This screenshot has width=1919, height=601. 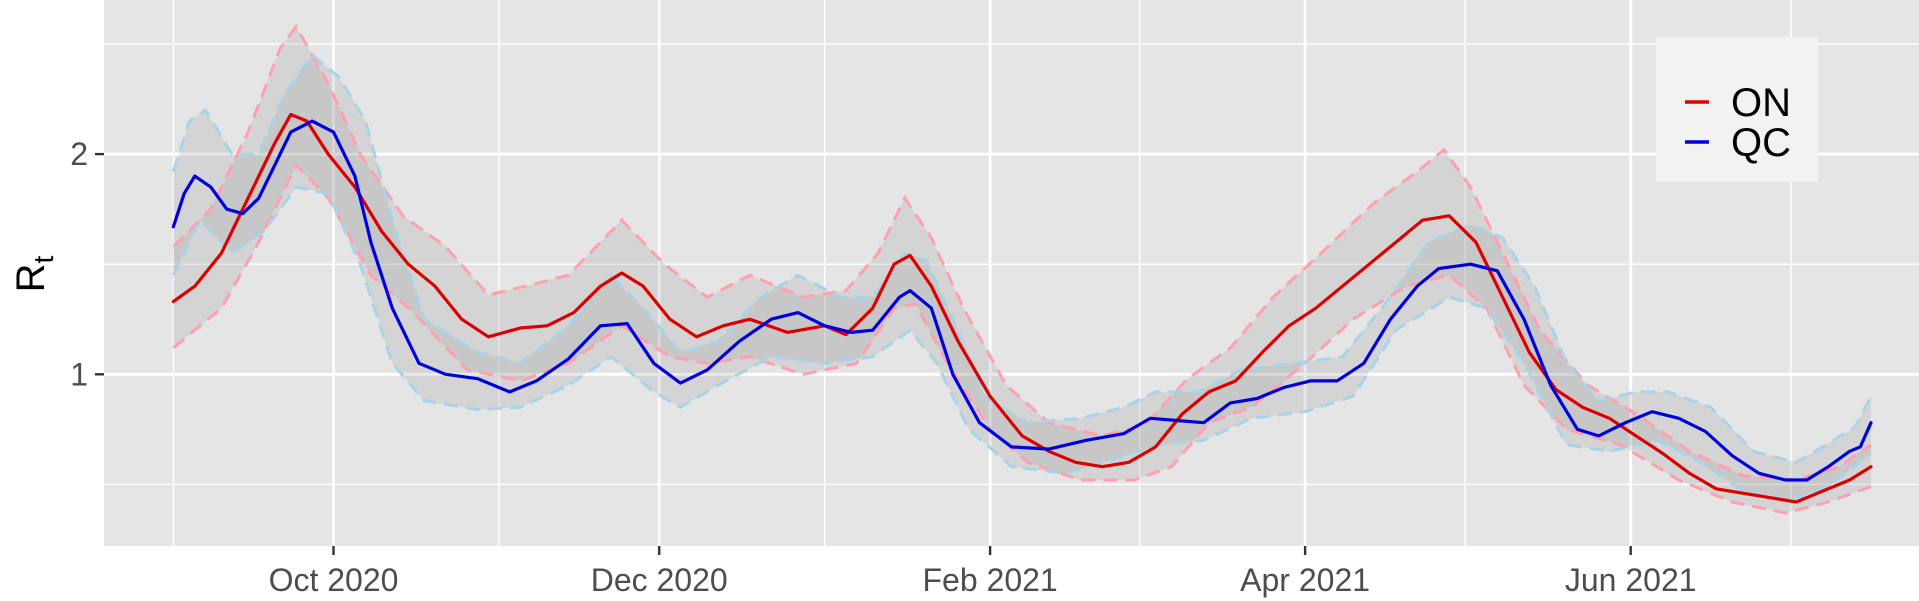 What do you see at coordinates (1305, 580) in the screenshot?
I see `x-tick-label: Apr 2021` at bounding box center [1305, 580].